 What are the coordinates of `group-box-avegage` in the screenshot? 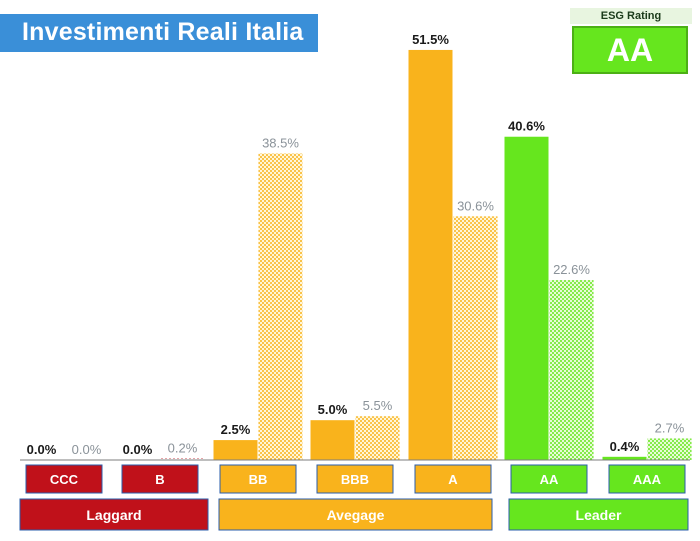 It's located at (355, 514).